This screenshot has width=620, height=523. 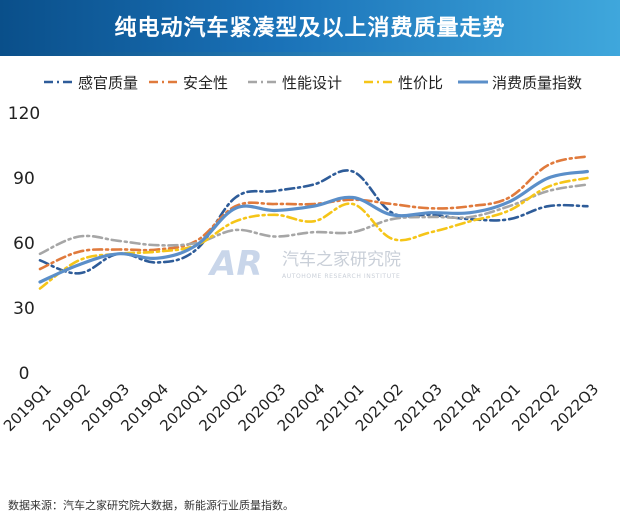 I want to click on title-banner-accent, so click(x=310, y=54).